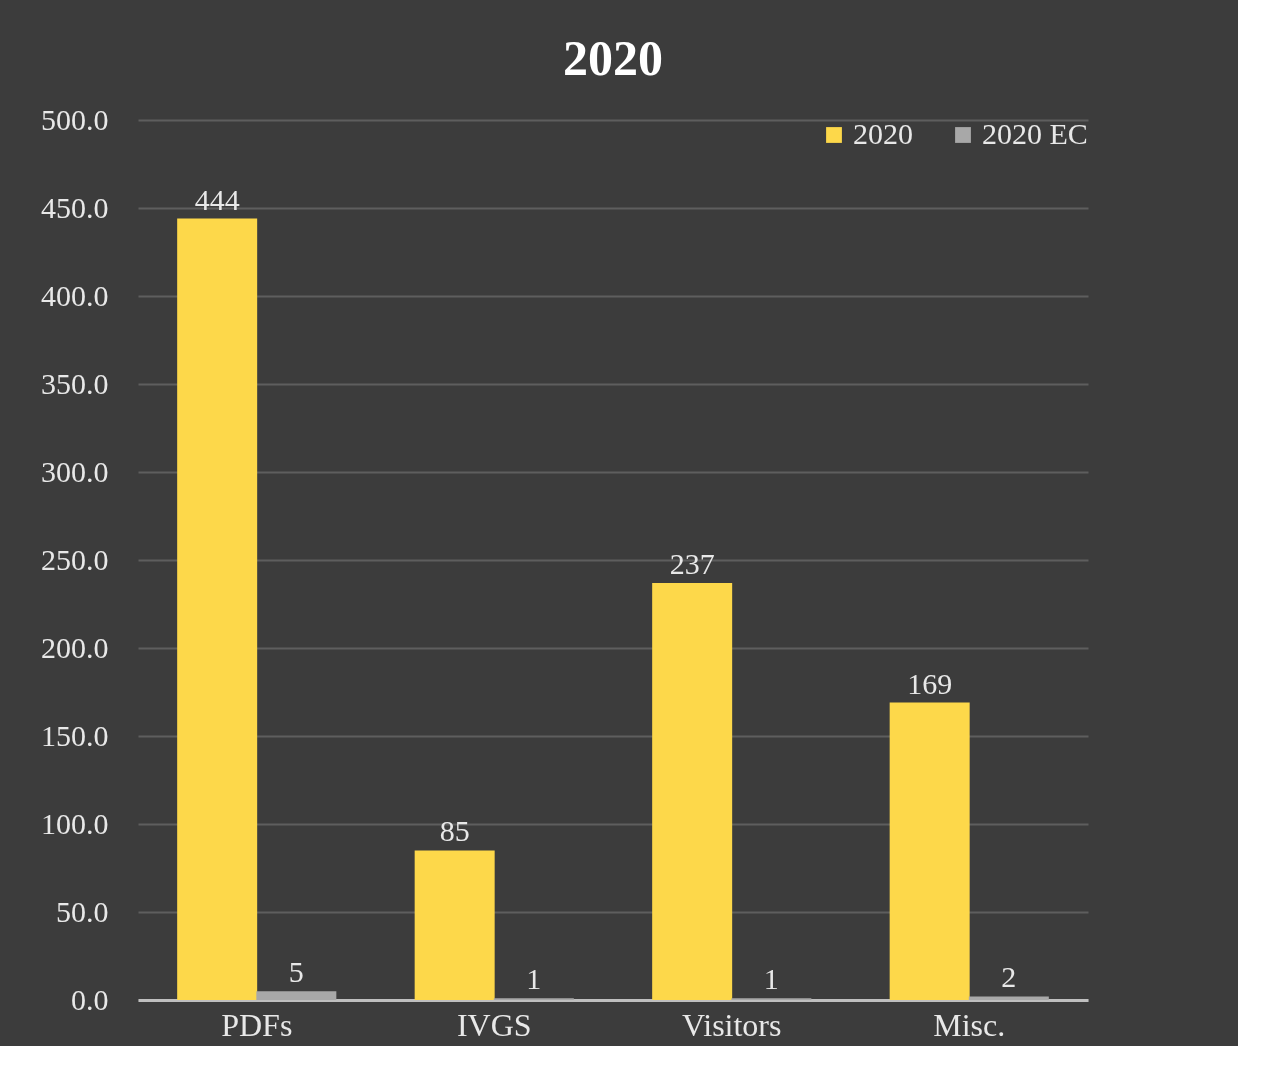 The image size is (1276, 1072). Describe the element at coordinates (930, 683) in the screenshot. I see `data-label: 169` at that location.